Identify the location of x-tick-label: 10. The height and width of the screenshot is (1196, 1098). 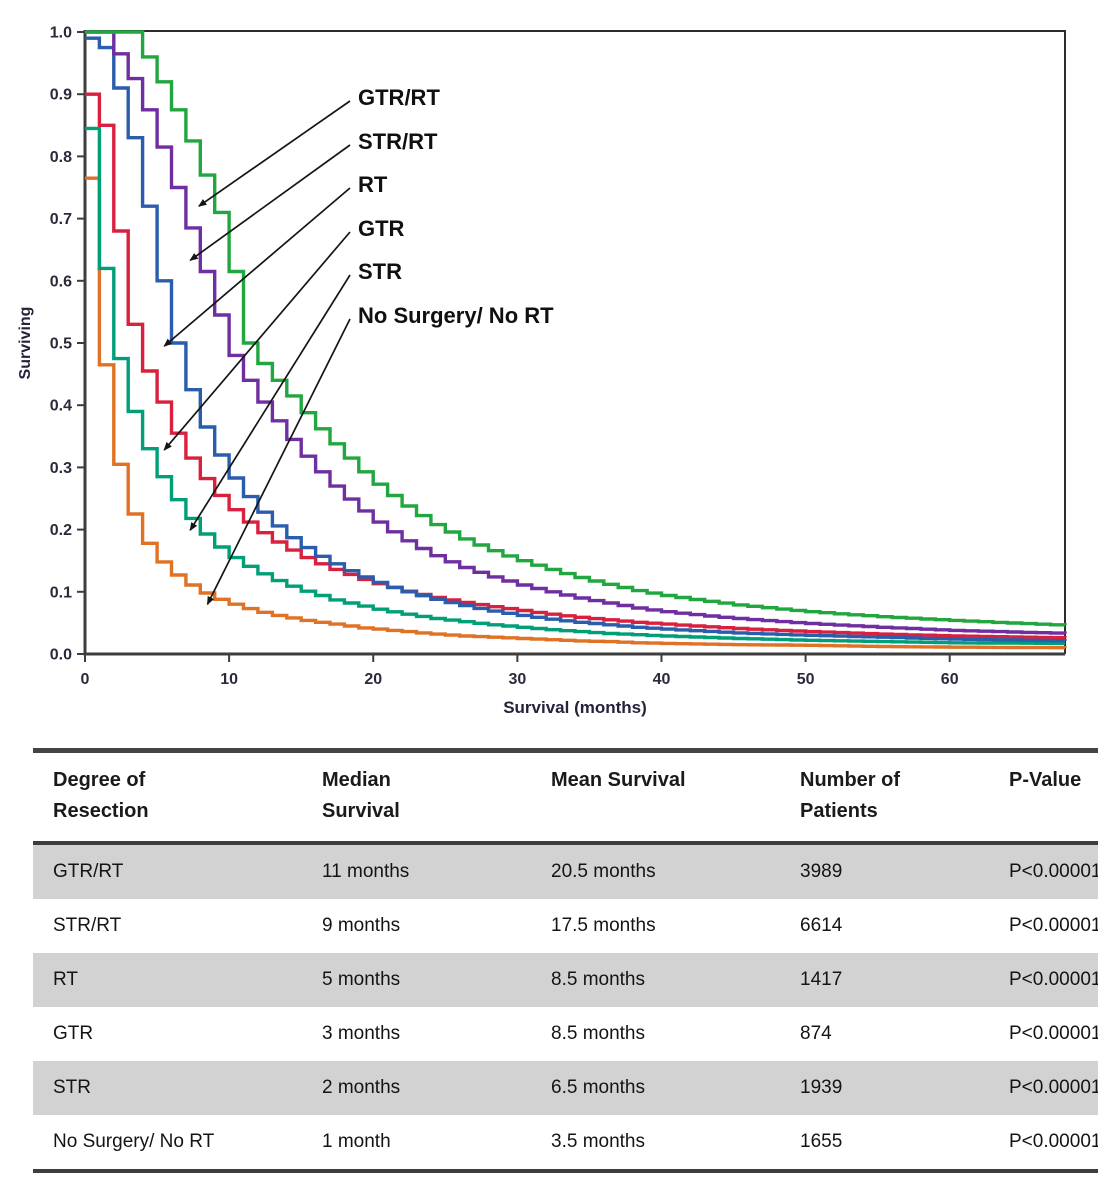
(229, 679).